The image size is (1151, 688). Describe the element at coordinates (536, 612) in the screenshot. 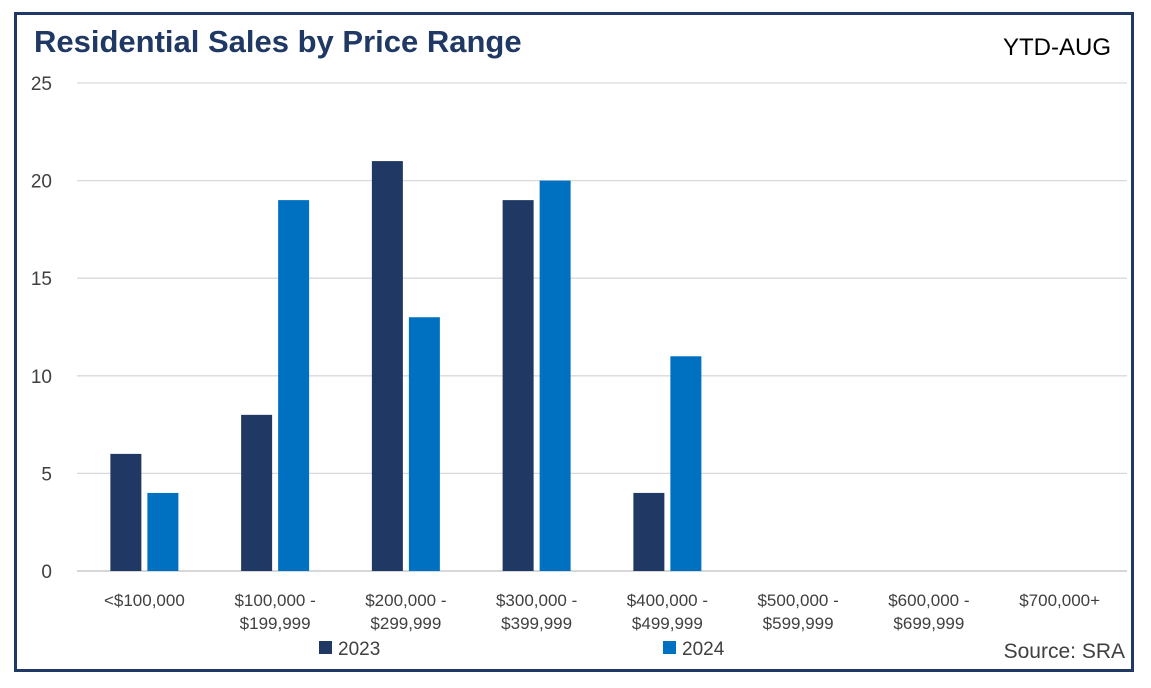

I see `x-category-label: $300,000 -$399,999` at that location.